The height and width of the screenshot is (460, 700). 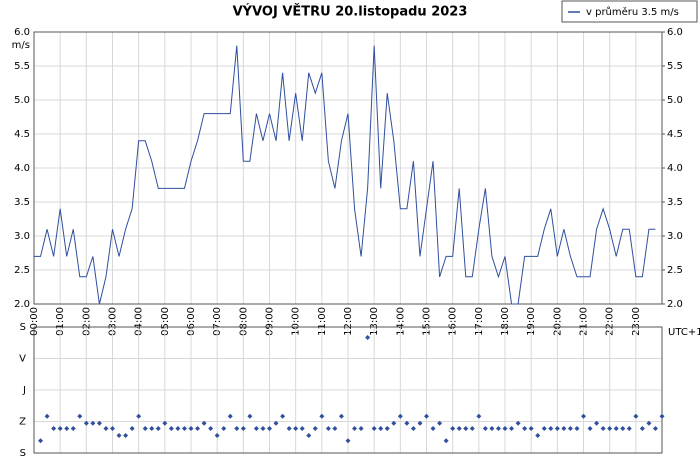 I want to click on x-tick-label: 05:00, so click(x=165, y=321).